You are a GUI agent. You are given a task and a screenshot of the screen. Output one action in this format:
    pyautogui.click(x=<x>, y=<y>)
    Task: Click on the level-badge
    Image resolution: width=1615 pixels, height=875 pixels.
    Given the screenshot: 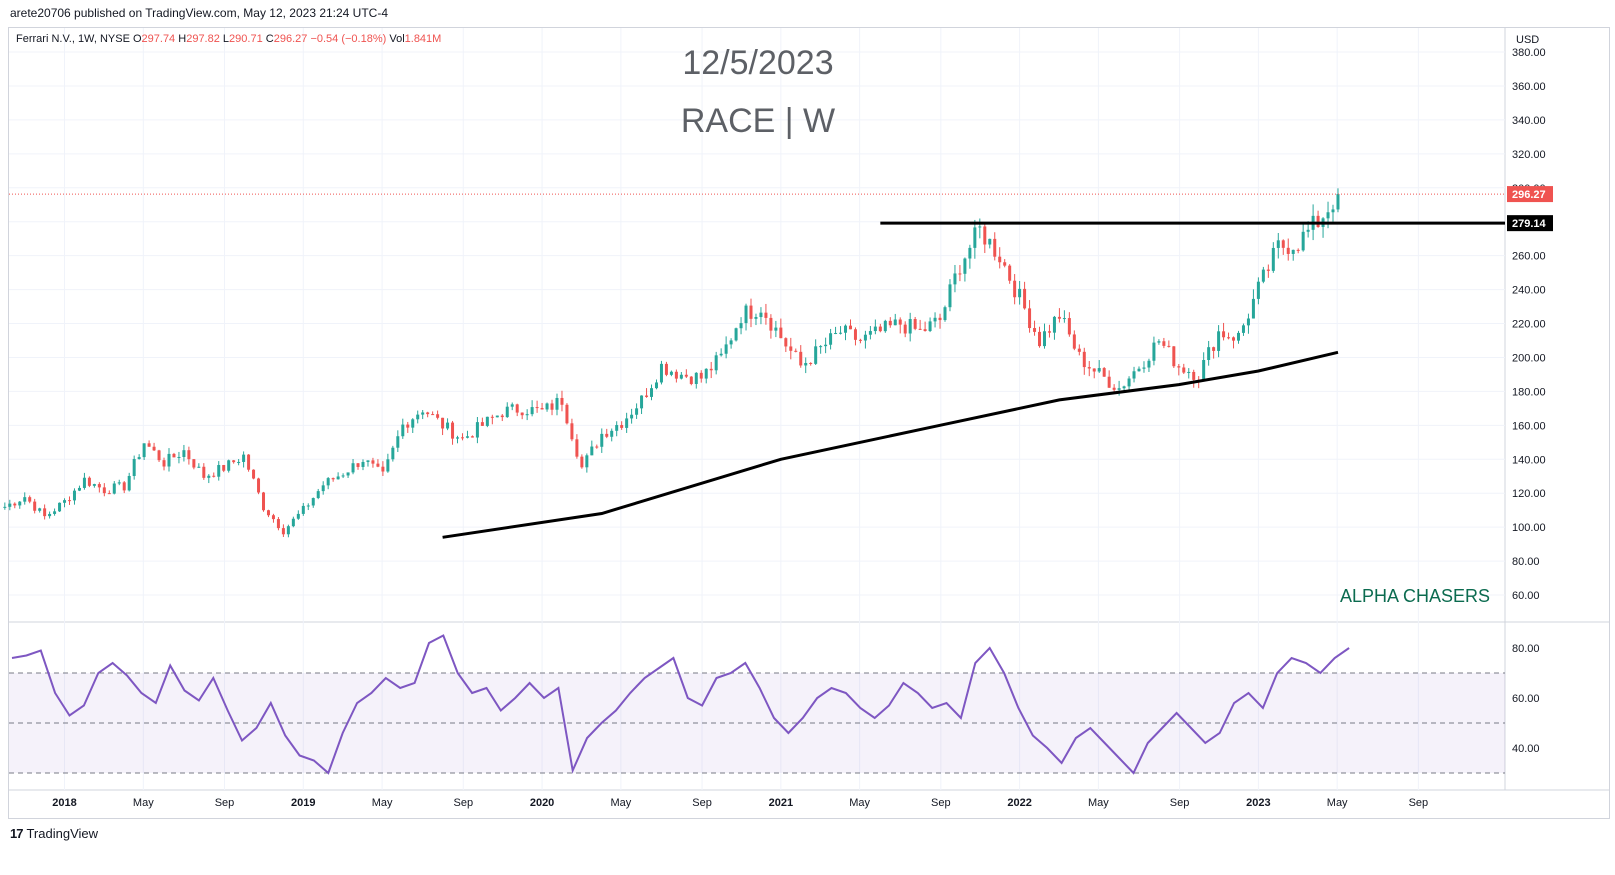 What is the action you would take?
    pyautogui.click(x=1530, y=223)
    